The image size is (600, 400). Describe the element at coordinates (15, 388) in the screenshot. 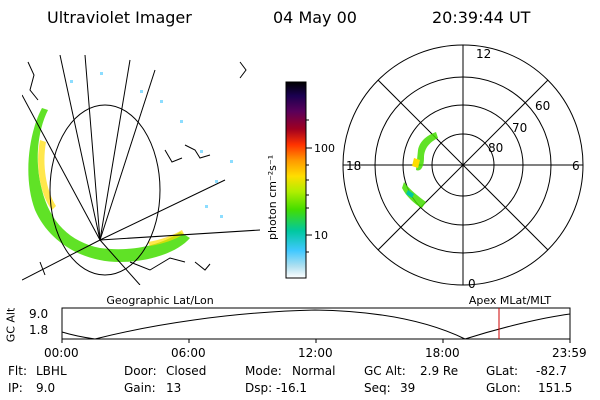

I see `ip-label: IP:` at that location.